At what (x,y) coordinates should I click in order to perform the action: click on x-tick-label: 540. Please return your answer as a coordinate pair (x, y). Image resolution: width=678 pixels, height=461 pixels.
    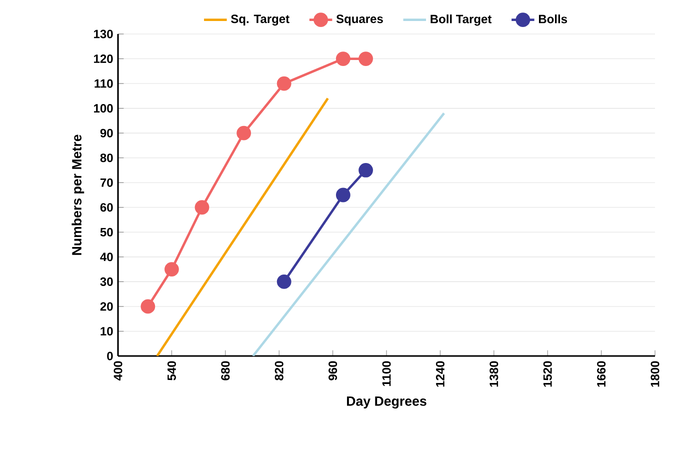
    Looking at the image, I should click on (171, 370).